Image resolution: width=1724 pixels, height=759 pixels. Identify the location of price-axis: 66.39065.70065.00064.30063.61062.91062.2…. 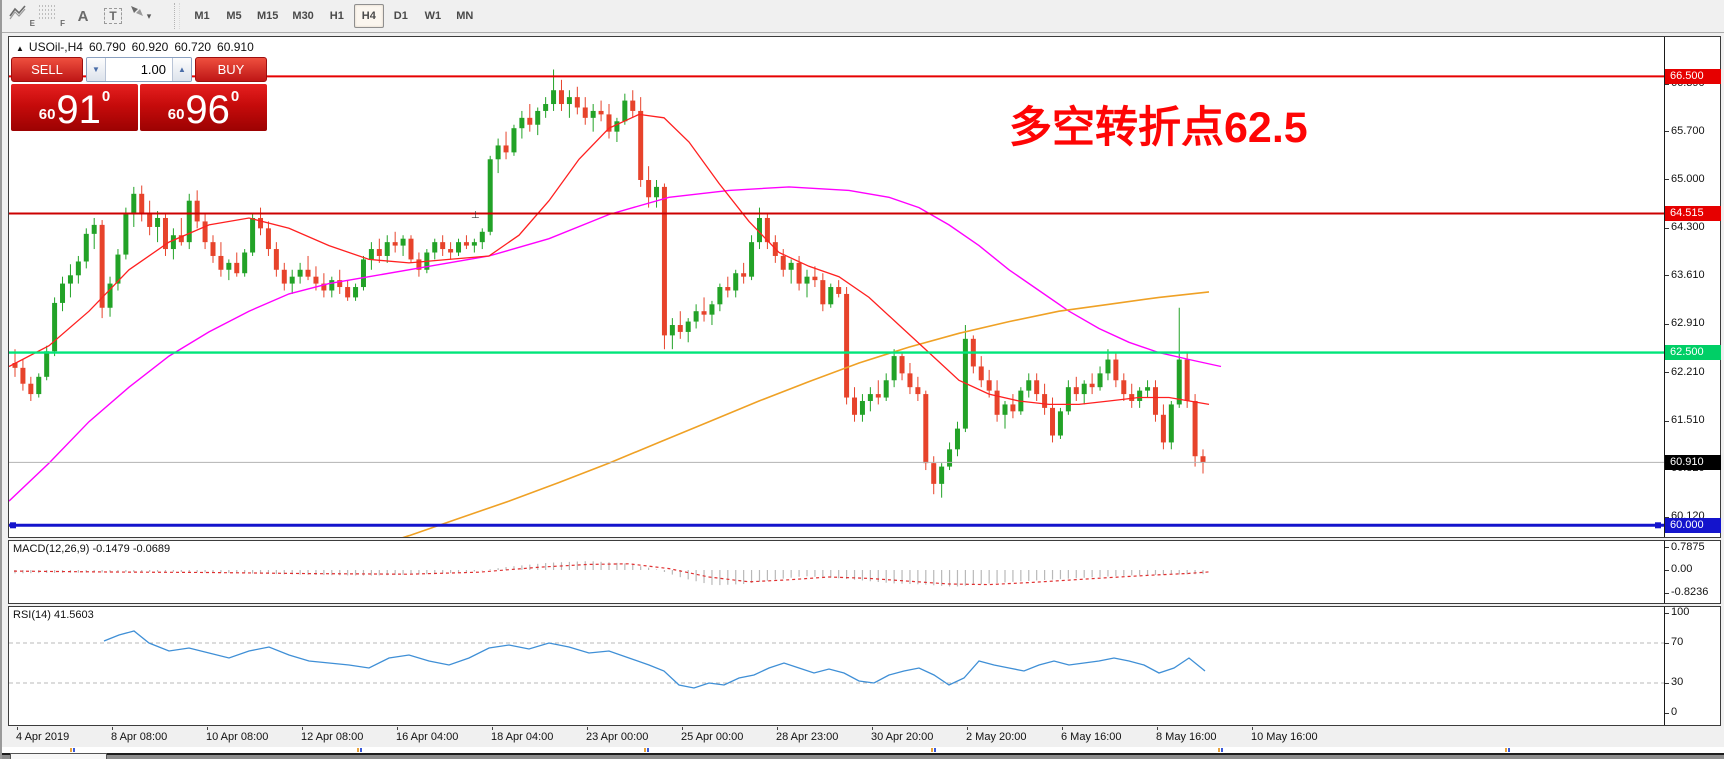
(1692, 287).